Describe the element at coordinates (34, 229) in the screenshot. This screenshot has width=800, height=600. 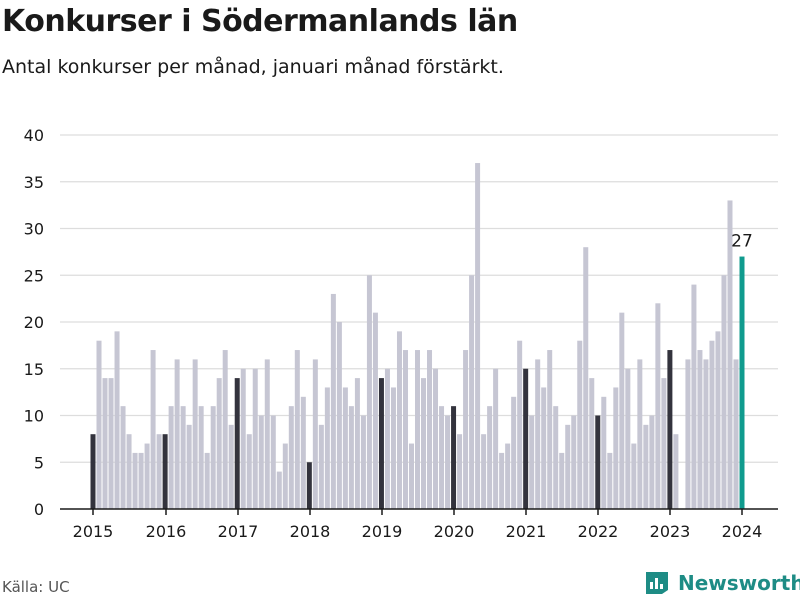
I see `y-tick-label: 30` at that location.